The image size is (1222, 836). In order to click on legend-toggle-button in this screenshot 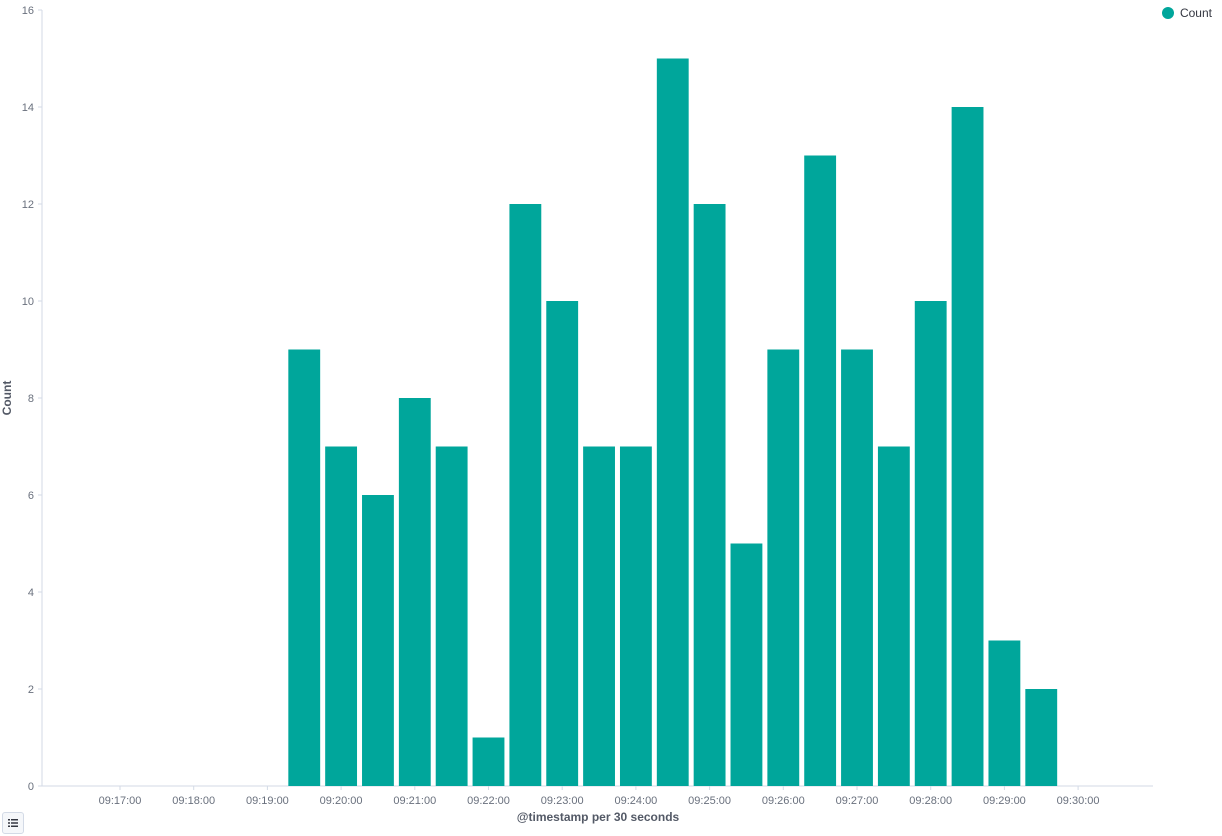, I will do `click(13, 823)`.